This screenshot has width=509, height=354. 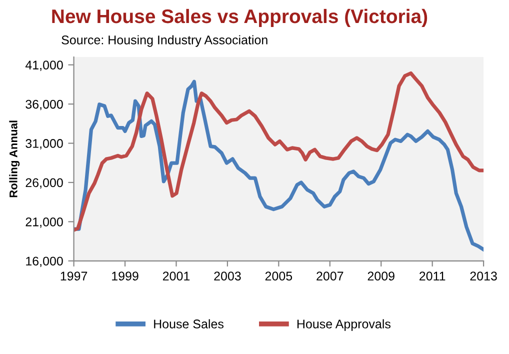 What do you see at coordinates (44, 183) in the screenshot?
I see `y-tick-label: 26,000` at bounding box center [44, 183].